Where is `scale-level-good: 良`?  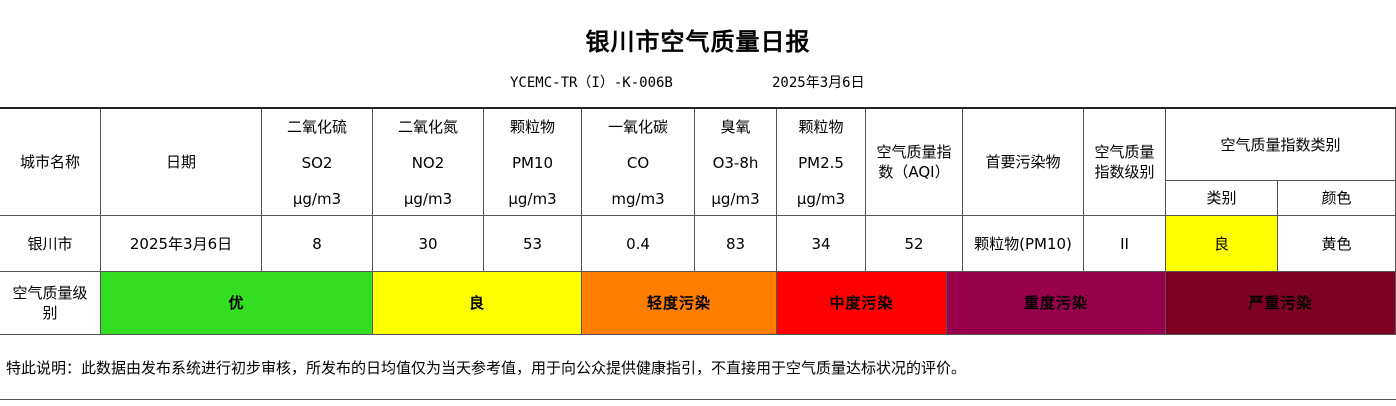
scale-level-good: 良 is located at coordinates (477, 303).